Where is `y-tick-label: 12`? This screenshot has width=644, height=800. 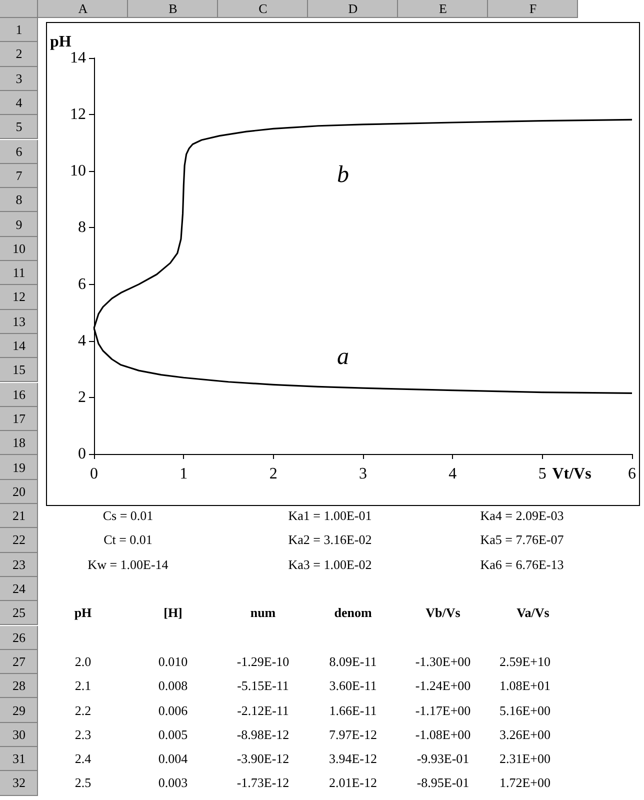 y-tick-label: 12 is located at coordinates (78, 115).